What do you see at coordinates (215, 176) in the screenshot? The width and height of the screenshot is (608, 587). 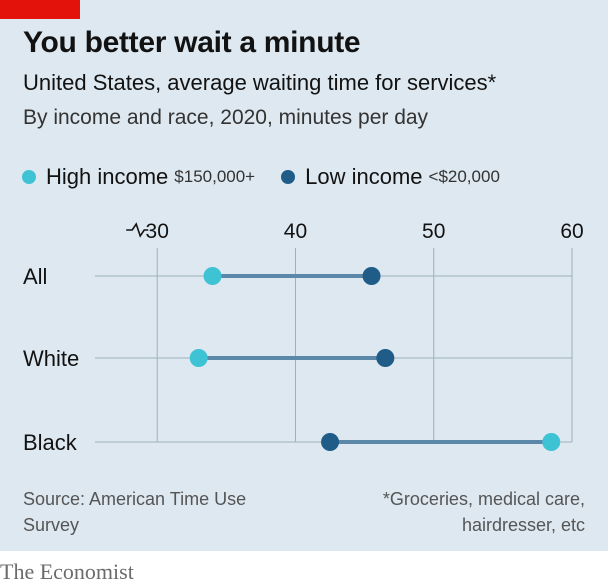 I see `legend-note: $150,000+` at bounding box center [215, 176].